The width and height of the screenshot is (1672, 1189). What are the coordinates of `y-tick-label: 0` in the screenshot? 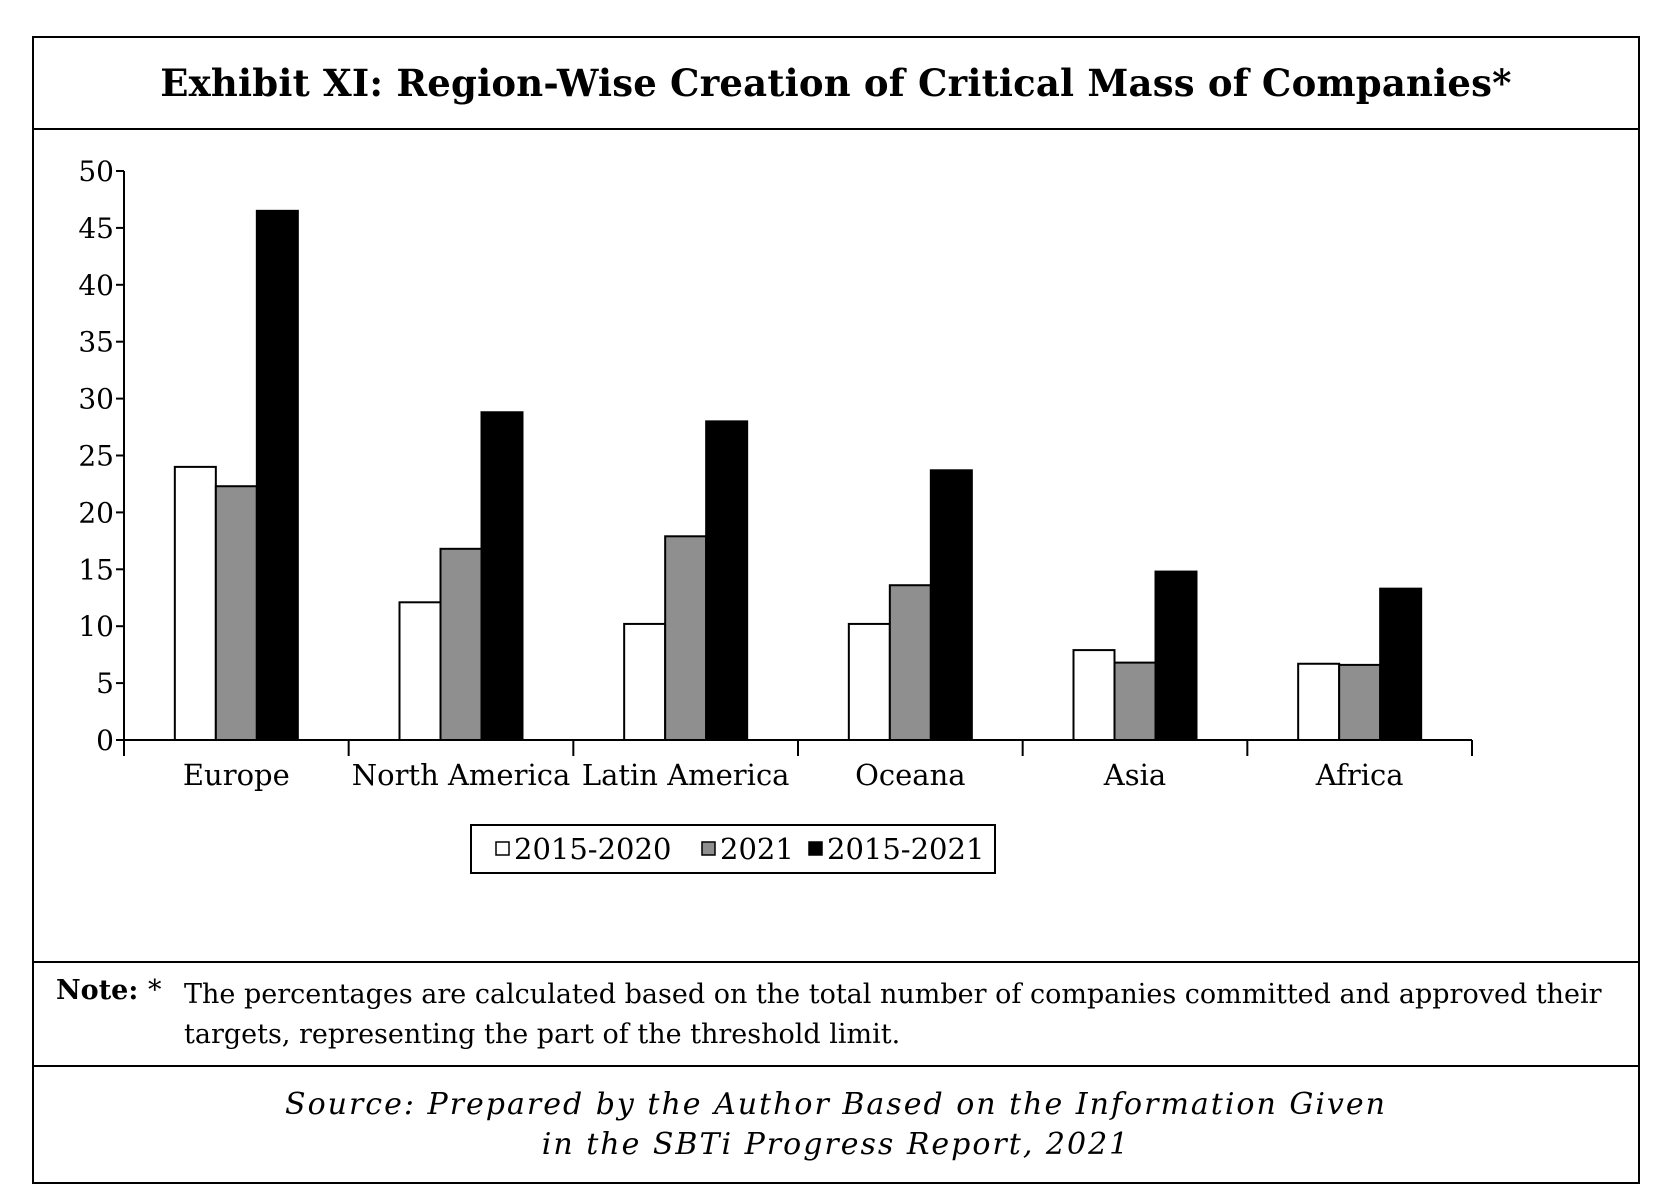 It's located at (105, 740).